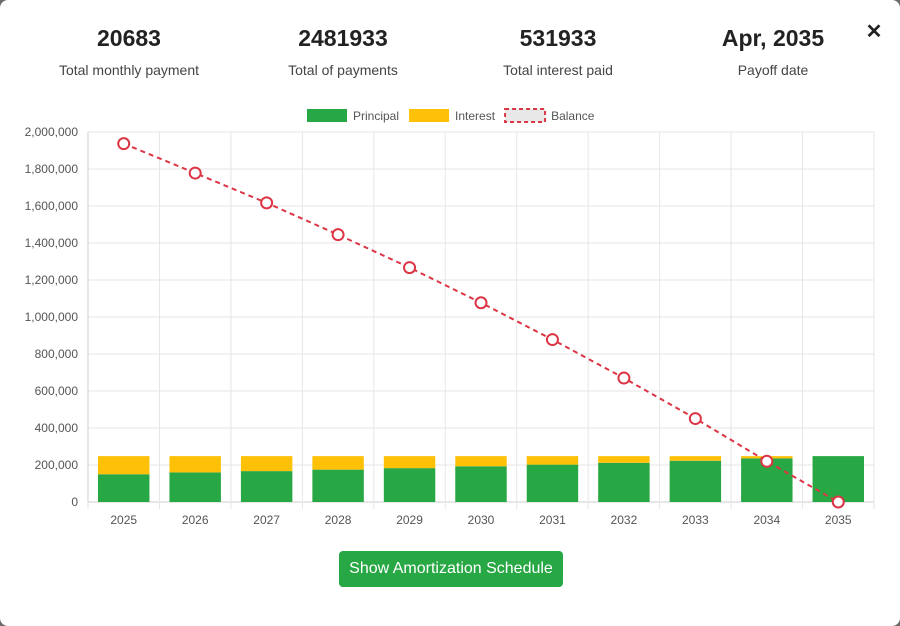 This screenshot has width=900, height=626. Describe the element at coordinates (195, 520) in the screenshot. I see `x-tick-label: 2026` at that location.